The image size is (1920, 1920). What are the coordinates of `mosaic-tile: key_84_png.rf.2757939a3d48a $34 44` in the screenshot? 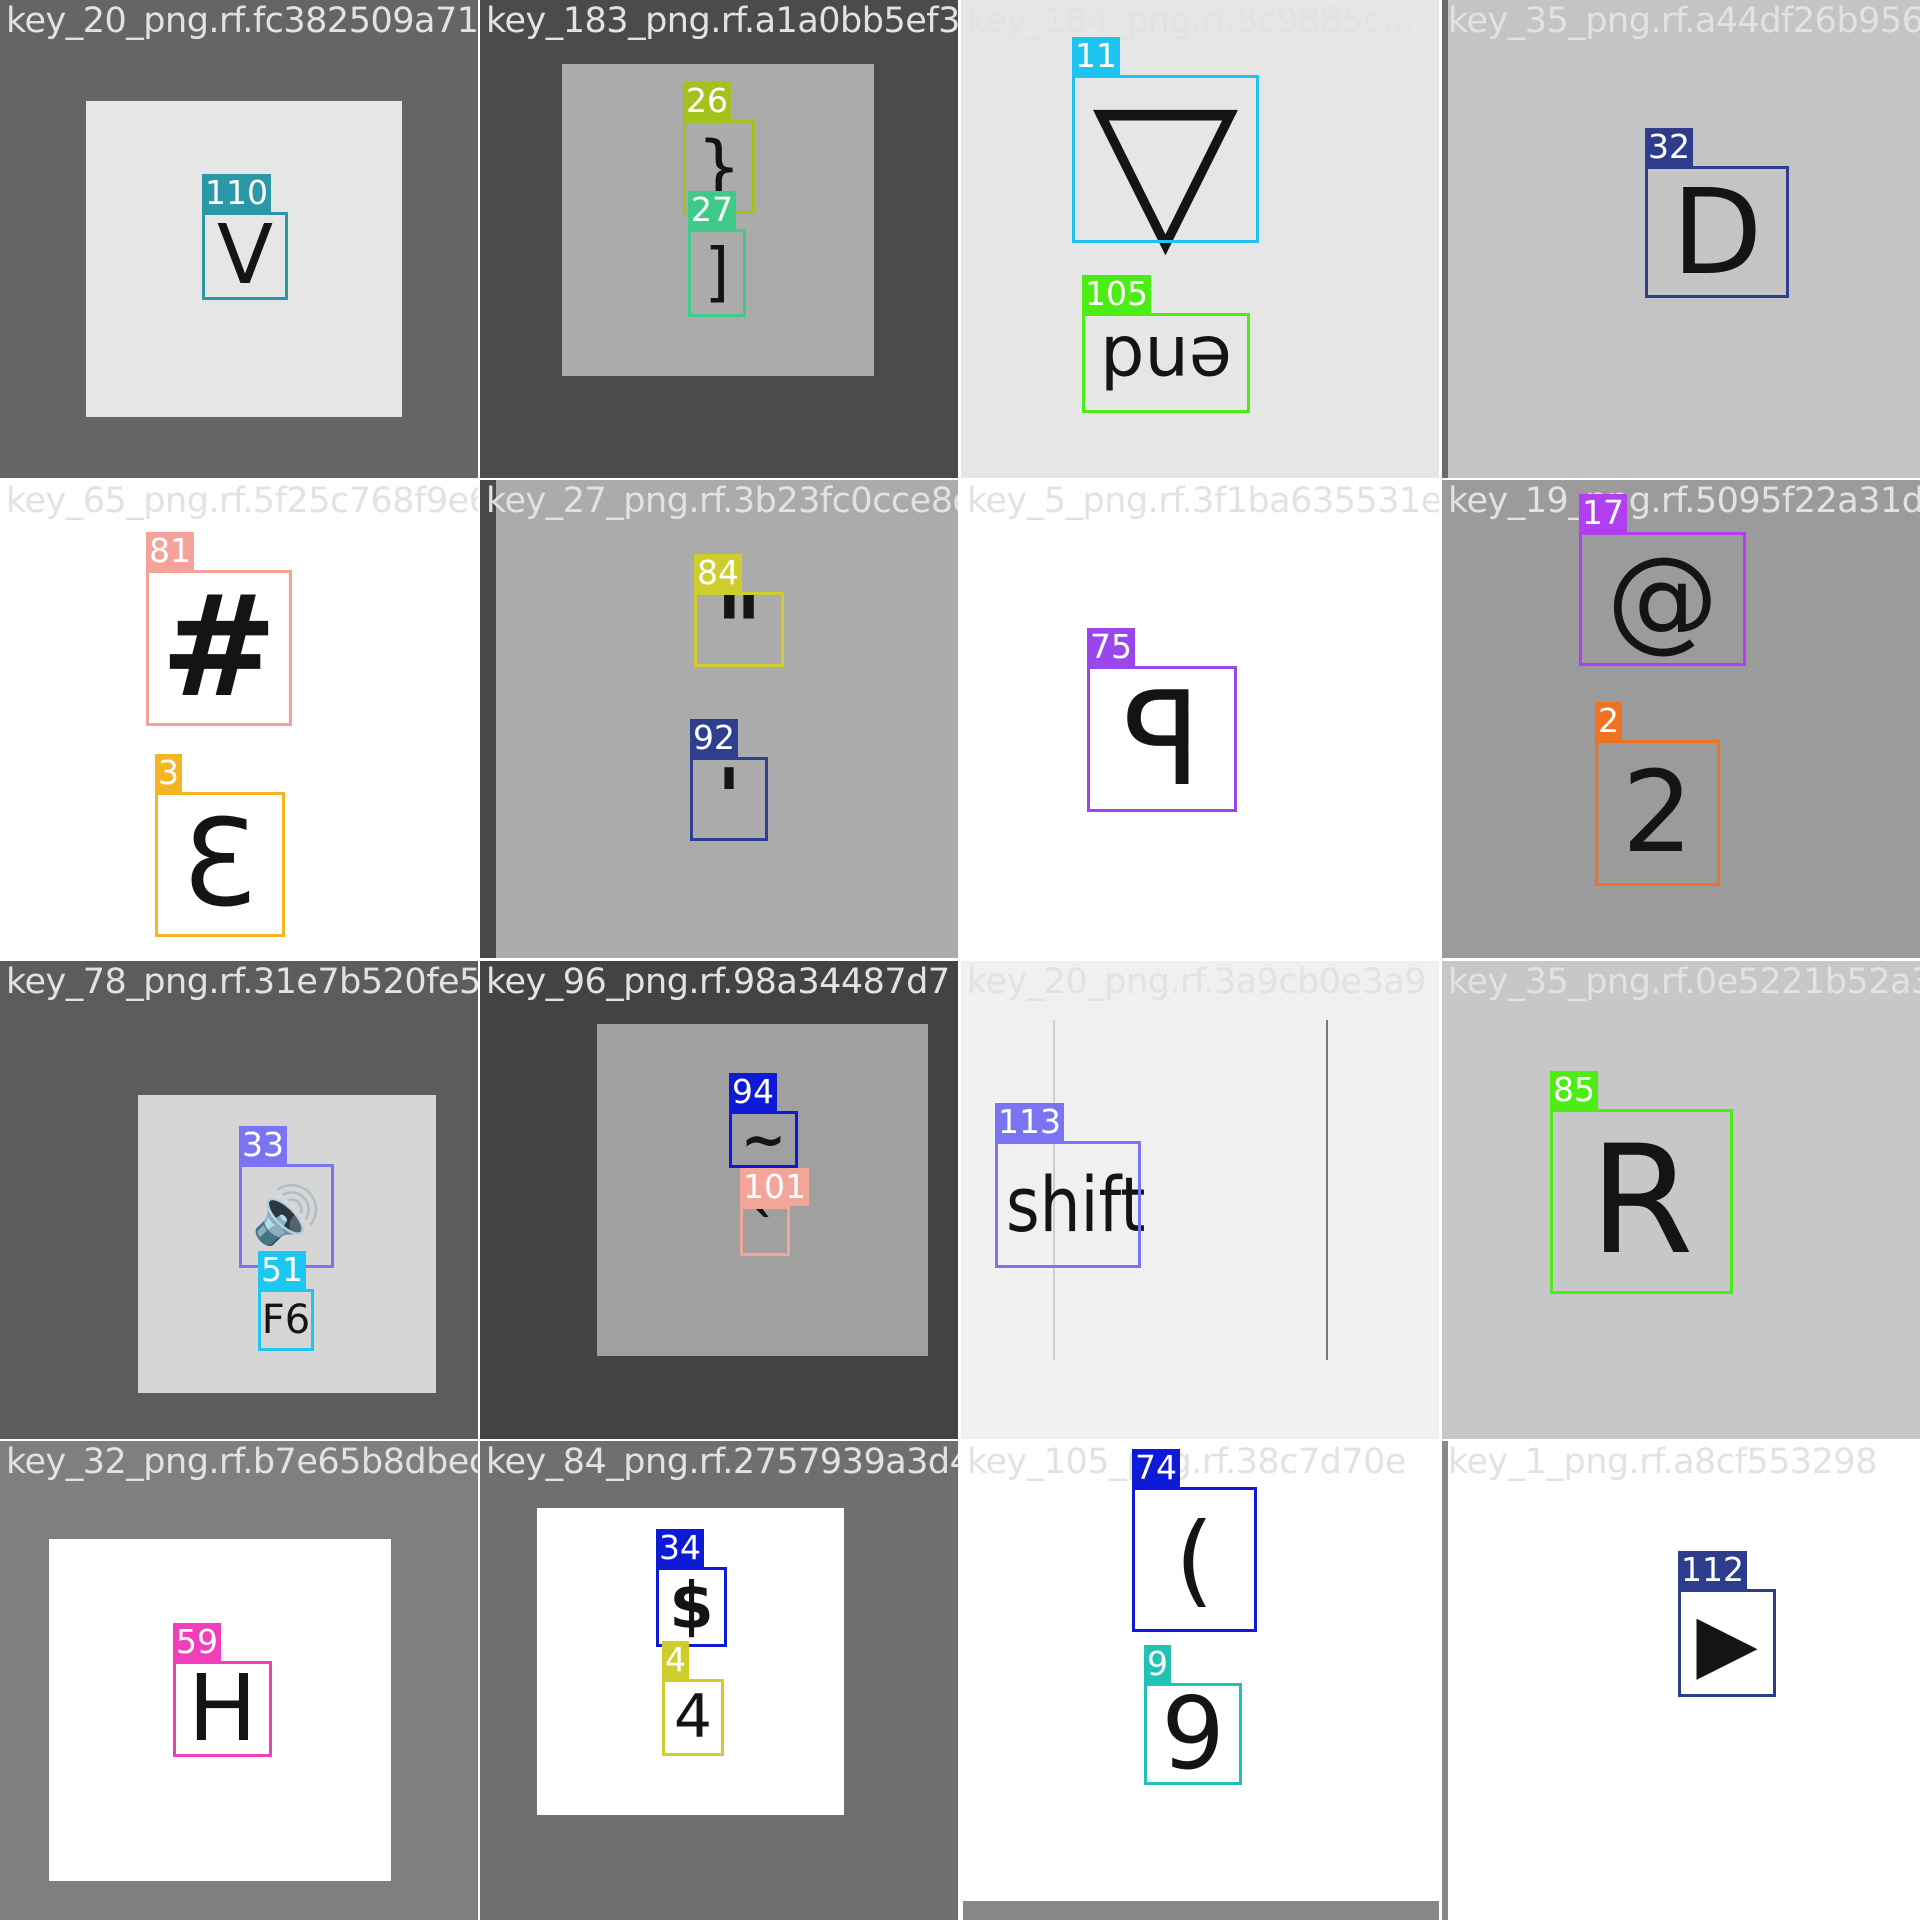 It's located at (719, 1680).